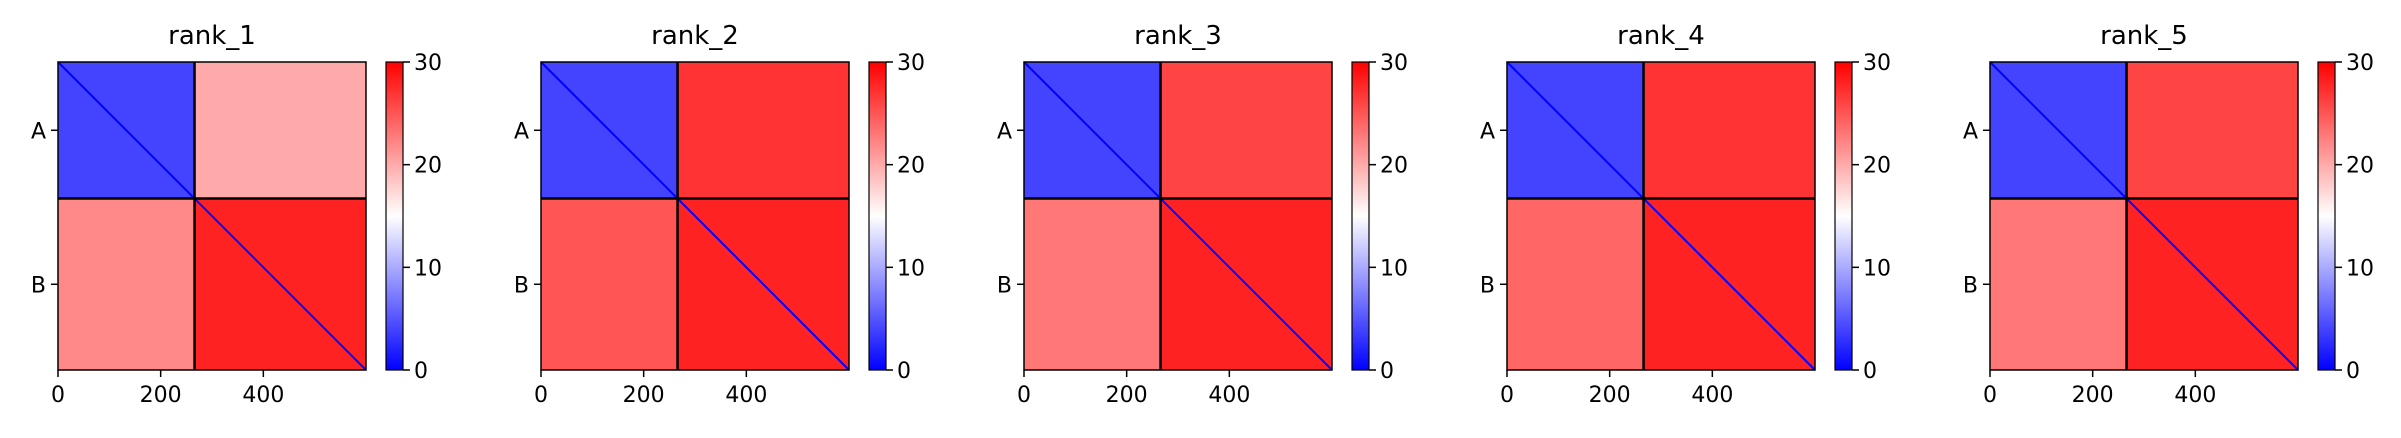 The height and width of the screenshot is (438, 2401). What do you see at coordinates (1661, 36) in the screenshot?
I see `chart-title: rank_4` at bounding box center [1661, 36].